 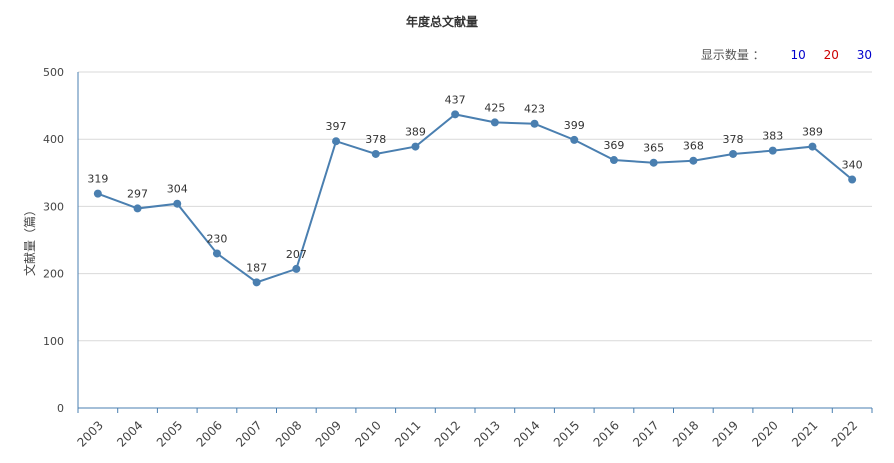 I want to click on data-label-2011: 389, so click(x=415, y=132).